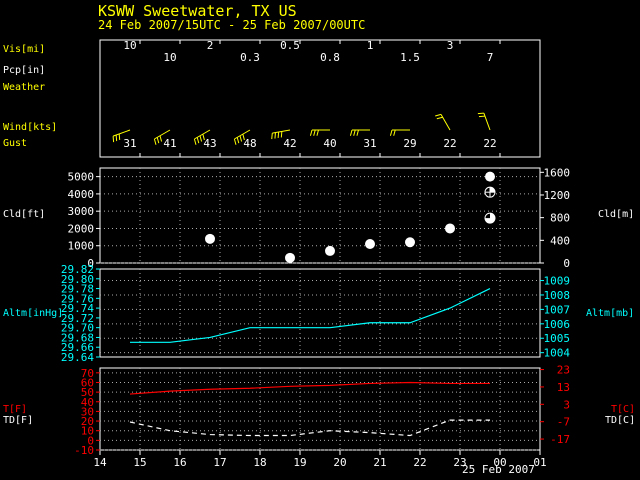 The height and width of the screenshot is (480, 640). I want to click on cld-m-label: Cld[m], so click(616, 214).